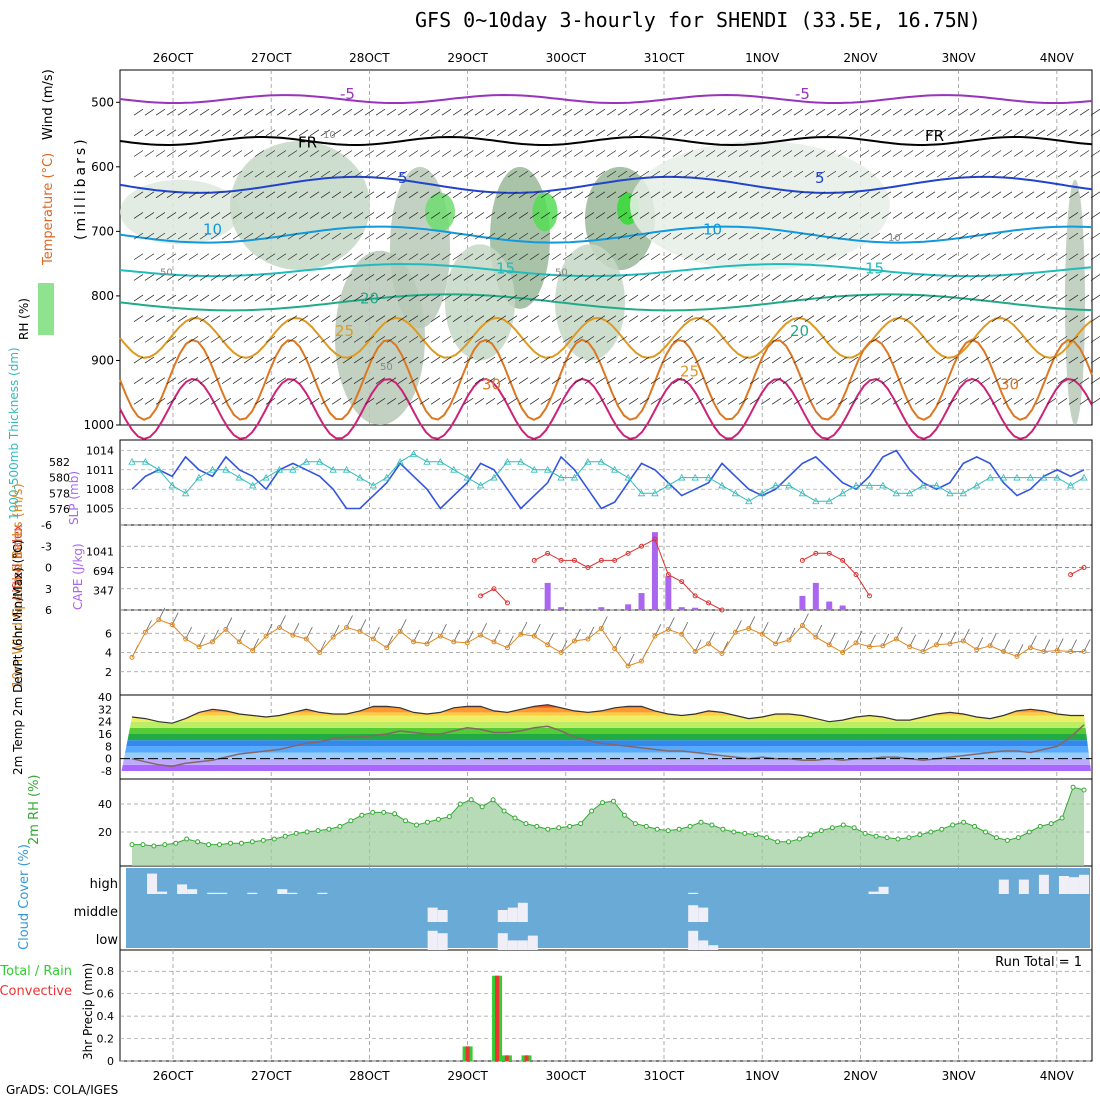 This screenshot has height=1100, width=1100. I want to click on rh-tick-label: 40, so click(105, 804).